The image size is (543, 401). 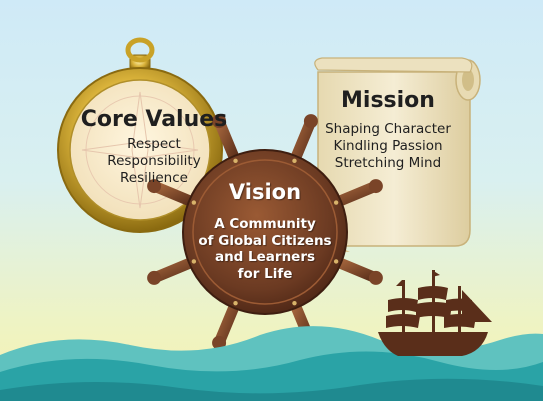 I want to click on wheel-rim, so click(x=265, y=232).